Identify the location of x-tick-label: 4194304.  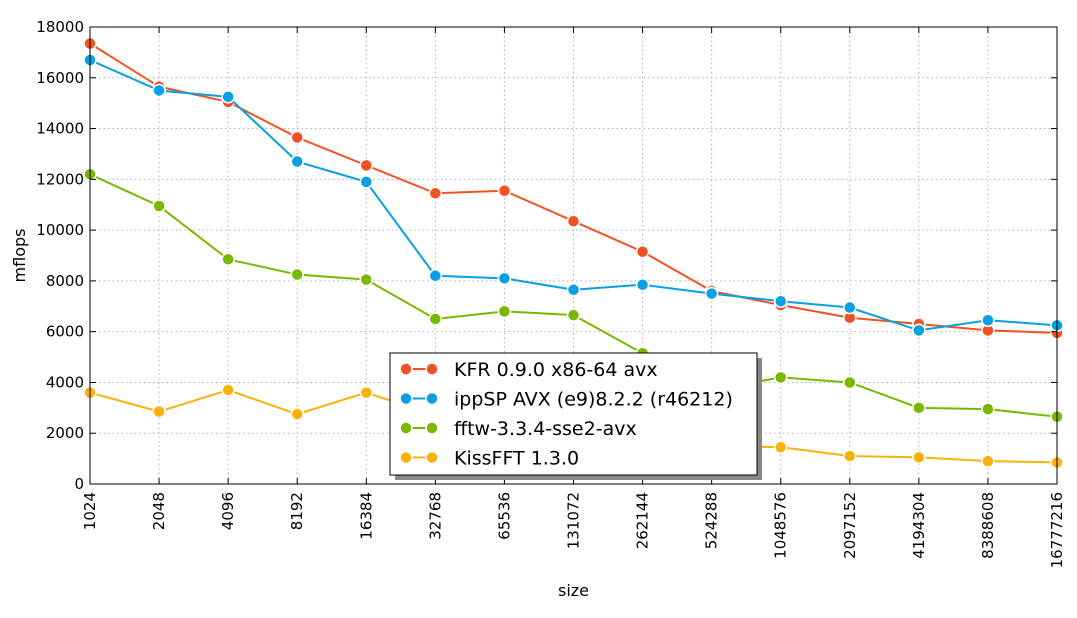
(919, 525).